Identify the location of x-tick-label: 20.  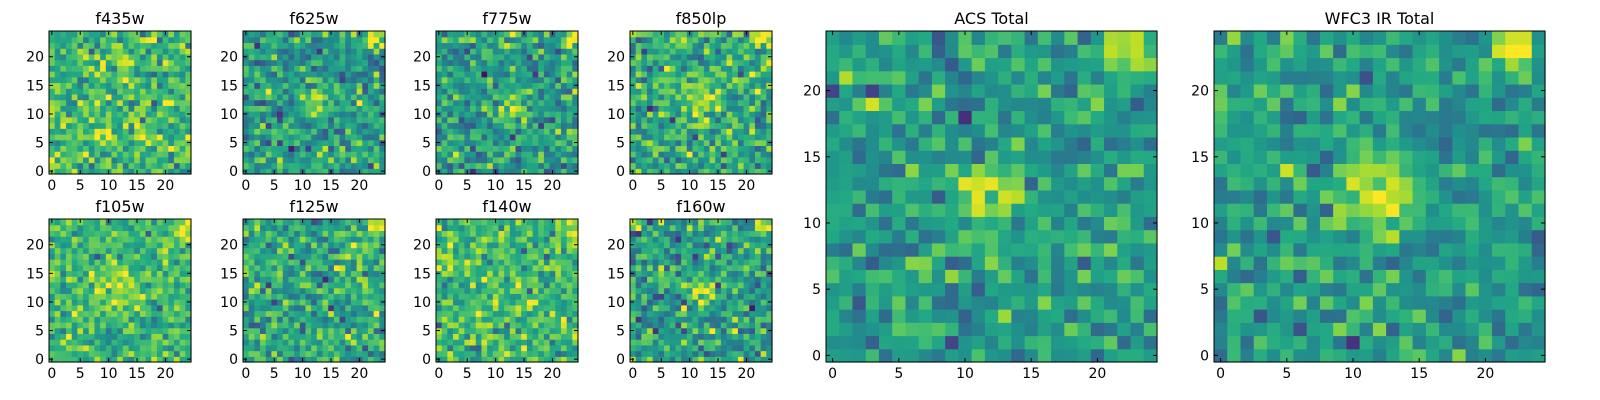
(553, 186).